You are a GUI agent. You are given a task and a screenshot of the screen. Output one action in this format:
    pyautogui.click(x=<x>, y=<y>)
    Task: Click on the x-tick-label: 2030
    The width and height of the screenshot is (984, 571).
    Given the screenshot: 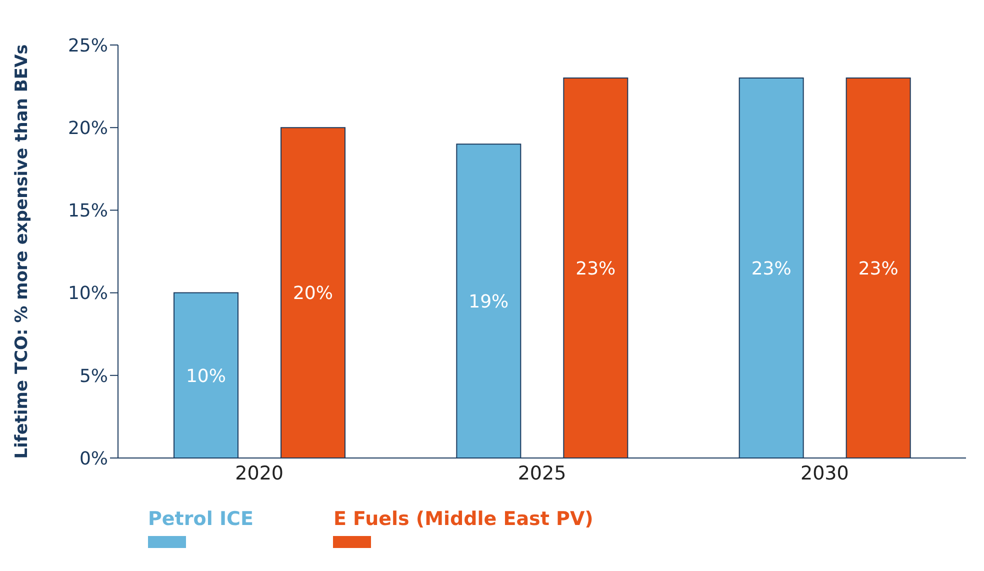 What is the action you would take?
    pyautogui.click(x=824, y=473)
    